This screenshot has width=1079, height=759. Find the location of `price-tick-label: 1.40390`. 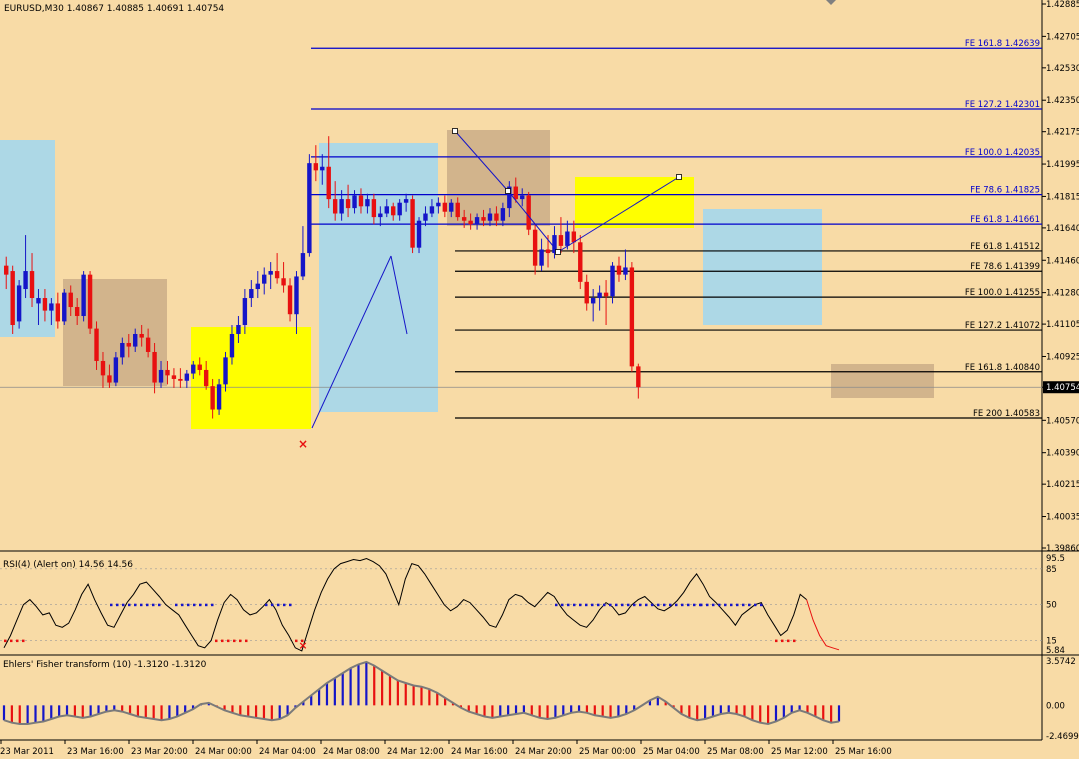

price-tick-label: 1.40390 is located at coordinates (1062, 454).